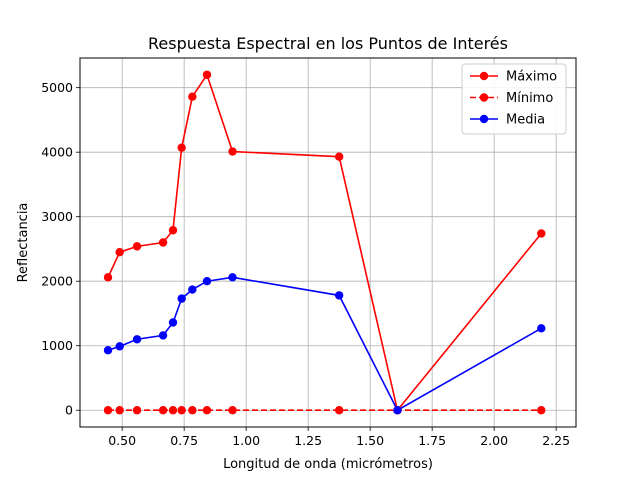 Image resolution: width=640 pixels, height=480 pixels. What do you see at coordinates (57, 152) in the screenshot?
I see `y-tick-label: 4000` at bounding box center [57, 152].